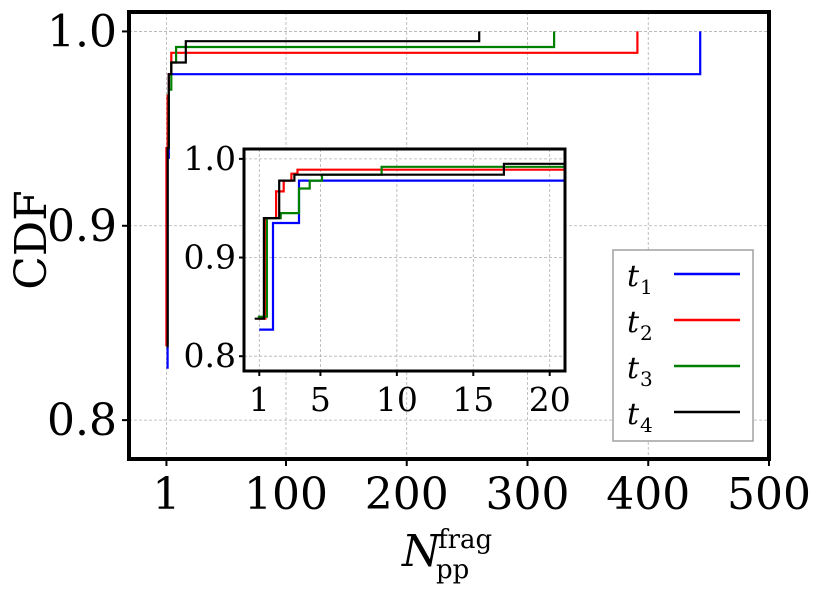 The image size is (814, 589). What do you see at coordinates (646, 425) in the screenshot?
I see `legend-label-sub-t4: 4` at bounding box center [646, 425].